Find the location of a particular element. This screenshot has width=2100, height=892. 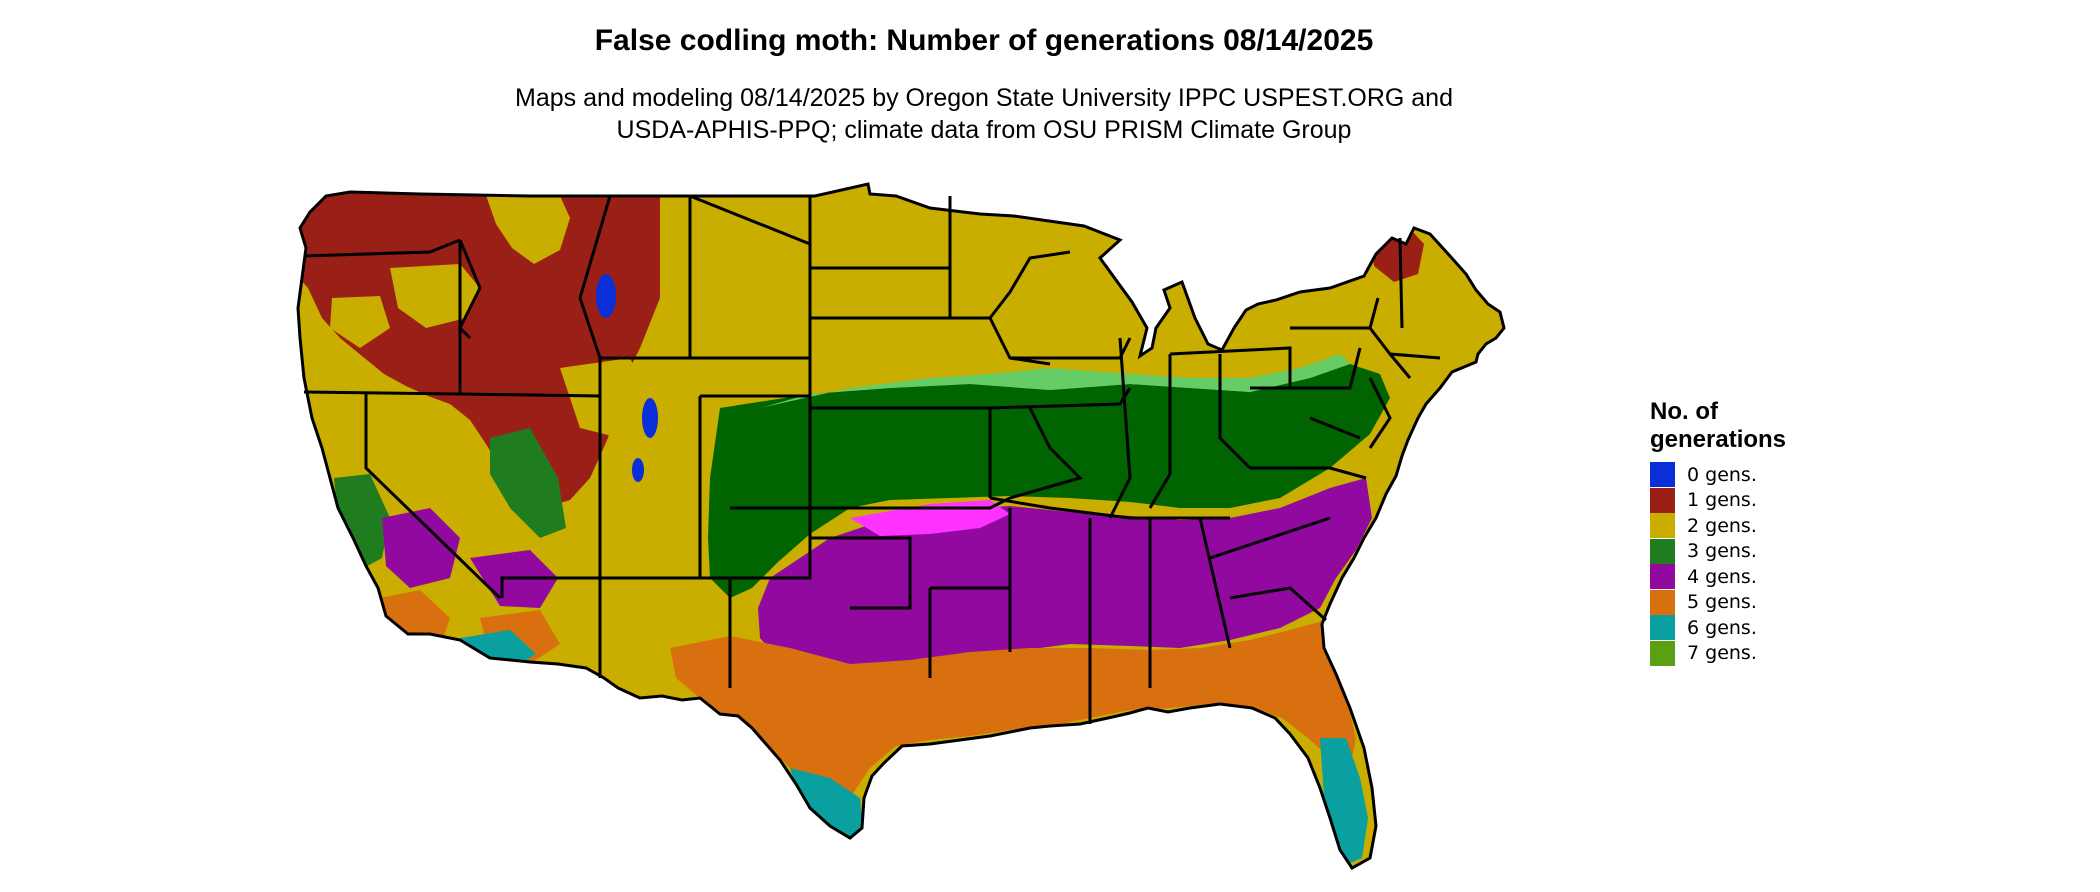

legend-item: 7 gens. is located at coordinates (1780, 653).